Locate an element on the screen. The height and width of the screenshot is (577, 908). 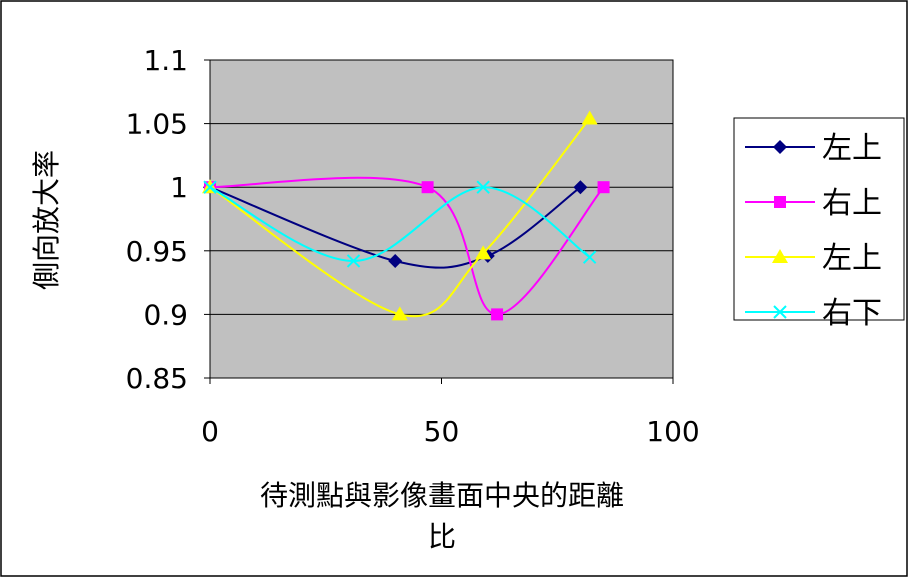
y-axis-ticks: 0.85 0.9 0.95 1 1.05 1.1 is located at coordinates (168, 219).